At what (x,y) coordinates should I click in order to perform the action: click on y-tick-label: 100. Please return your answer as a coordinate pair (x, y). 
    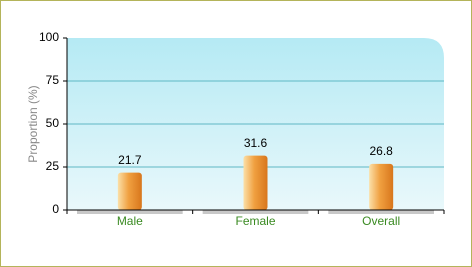
    Looking at the image, I should click on (49, 37).